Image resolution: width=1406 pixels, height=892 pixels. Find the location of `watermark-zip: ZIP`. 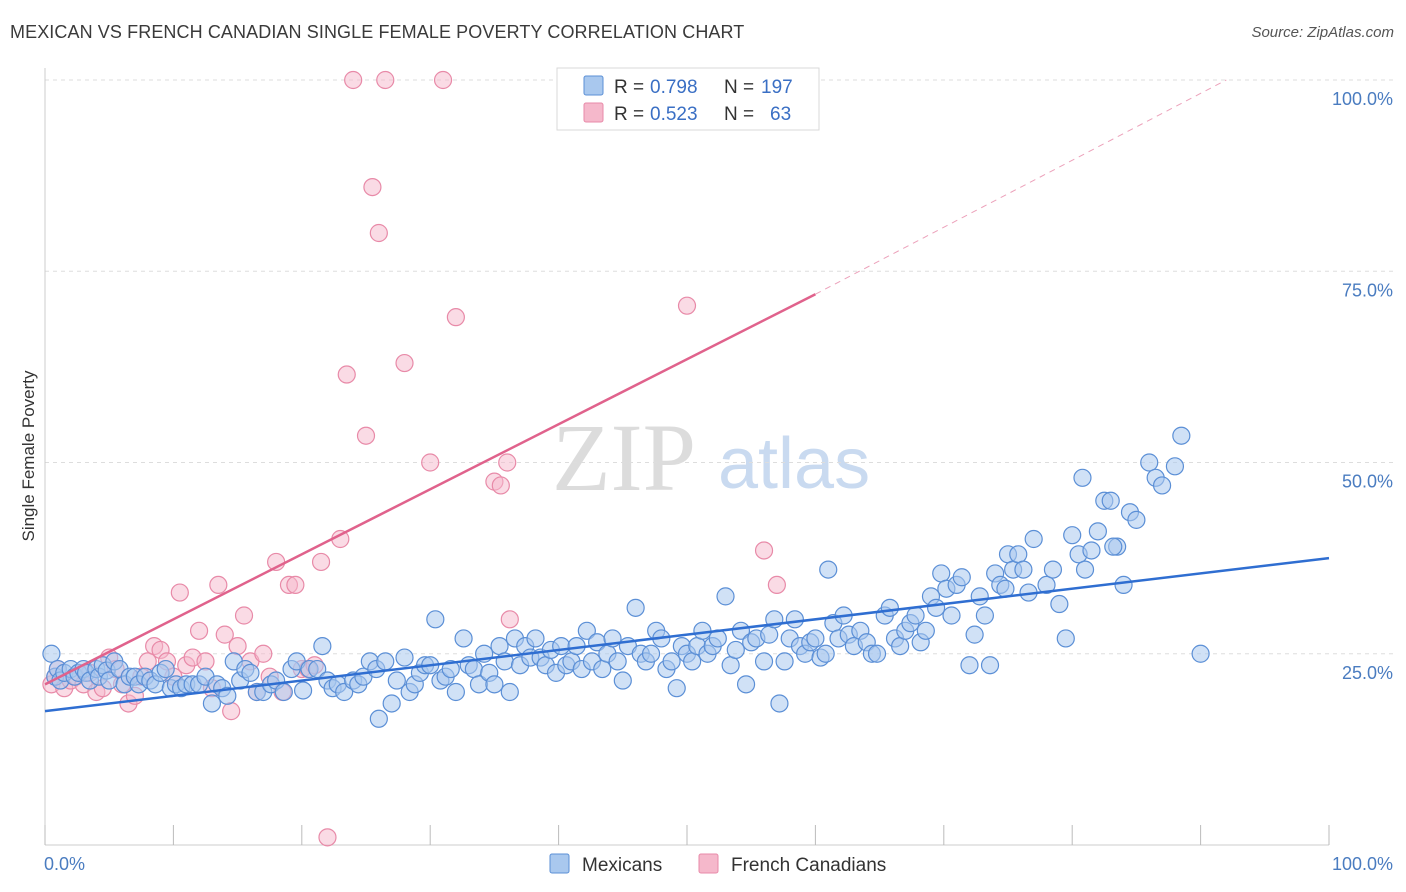

watermark-zip: ZIP is located at coordinates (624, 457).